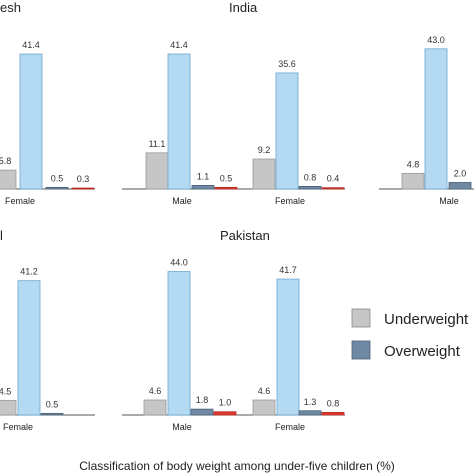 The height and width of the screenshot is (474, 474). I want to click on data-label-obese: 0.5, so click(226, 178).